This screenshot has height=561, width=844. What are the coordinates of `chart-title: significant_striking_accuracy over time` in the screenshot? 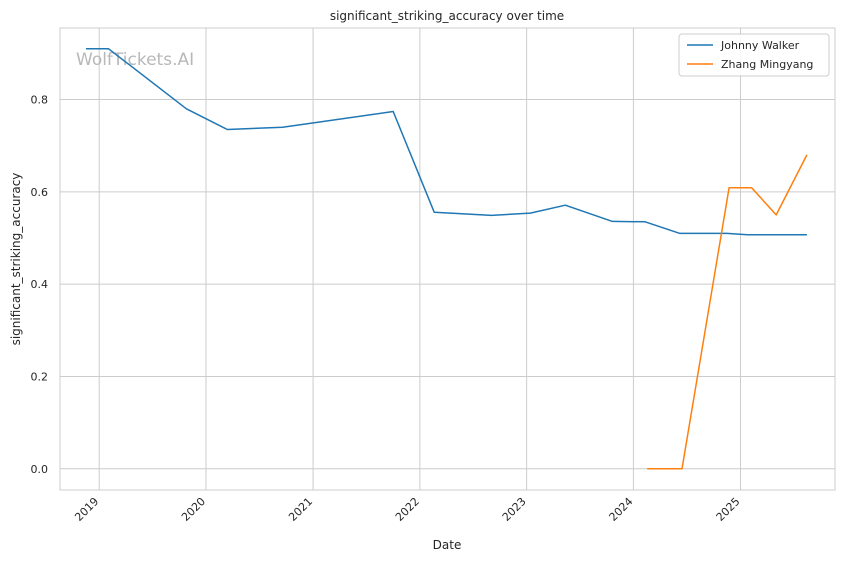 It's located at (447, 16).